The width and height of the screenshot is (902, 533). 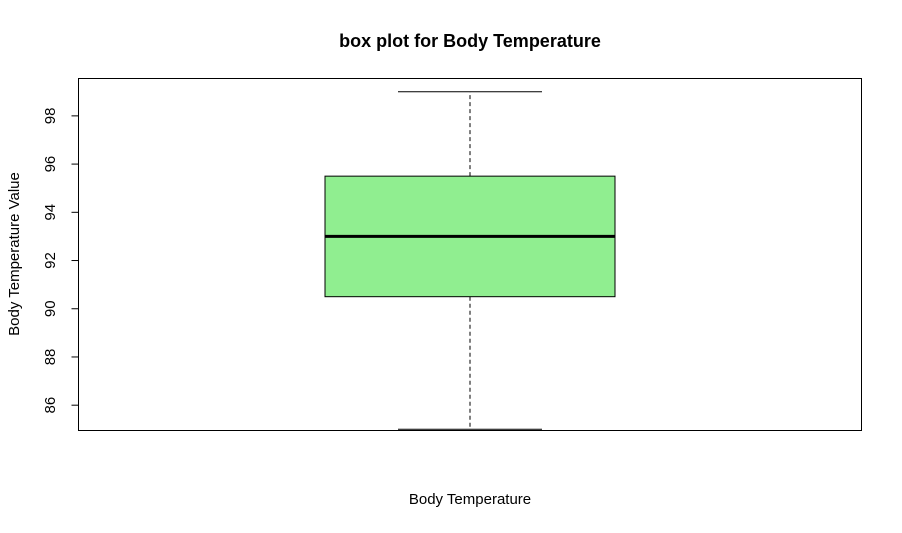 I want to click on y-tick-label: 86, so click(x=50, y=405).